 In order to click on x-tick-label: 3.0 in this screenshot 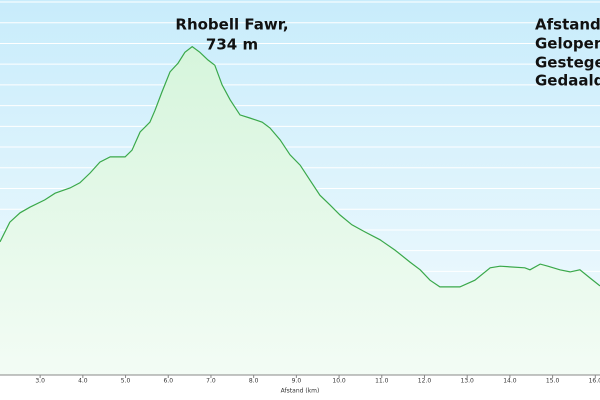, I will do `click(40, 381)`.